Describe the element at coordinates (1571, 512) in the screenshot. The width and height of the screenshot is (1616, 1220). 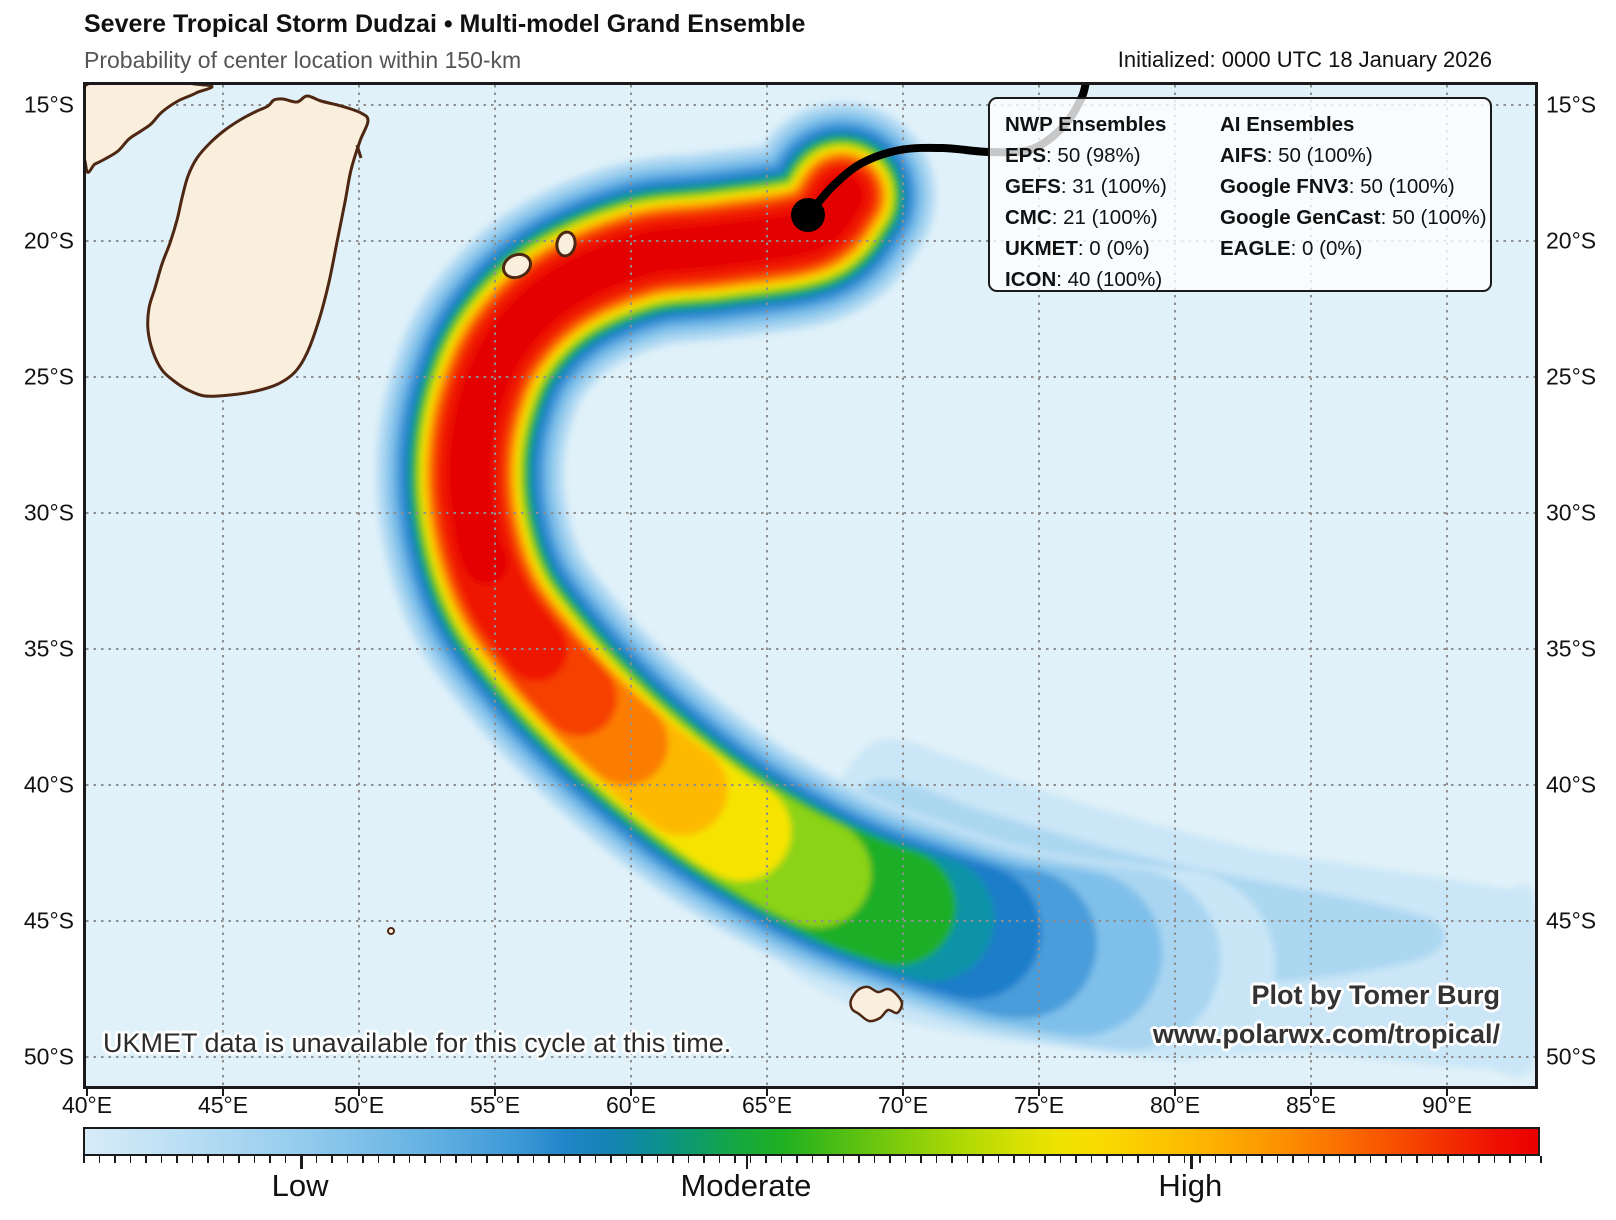
I see `lat-label-right-30°S: 30°S` at that location.